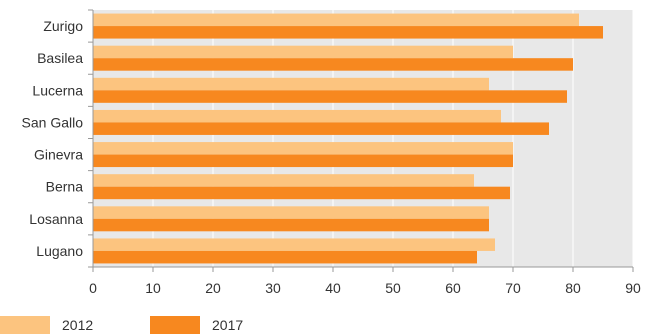 Image resolution: width=650 pixels, height=335 pixels. What do you see at coordinates (93, 288) in the screenshot?
I see `x-tick-label-0: 0` at bounding box center [93, 288].